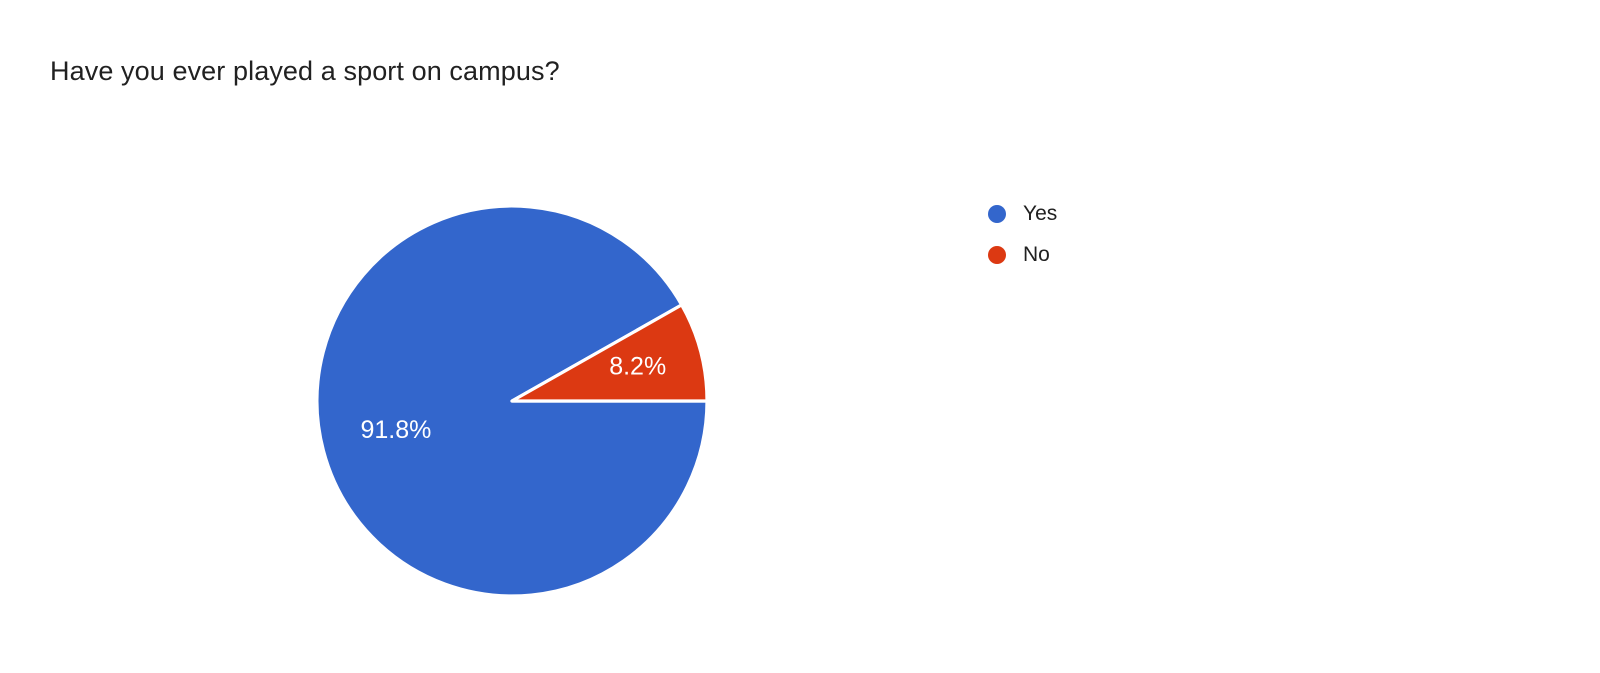 This screenshot has width=1600, height=673. I want to click on legend-swatch-yes, so click(997, 214).